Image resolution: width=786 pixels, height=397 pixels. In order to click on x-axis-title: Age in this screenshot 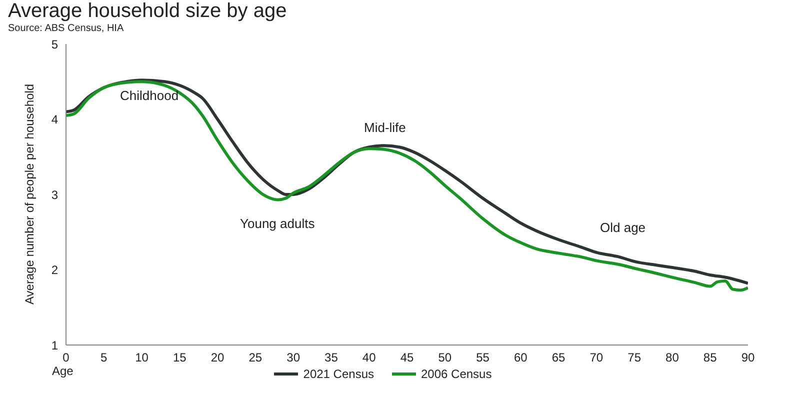, I will do `click(63, 371)`.